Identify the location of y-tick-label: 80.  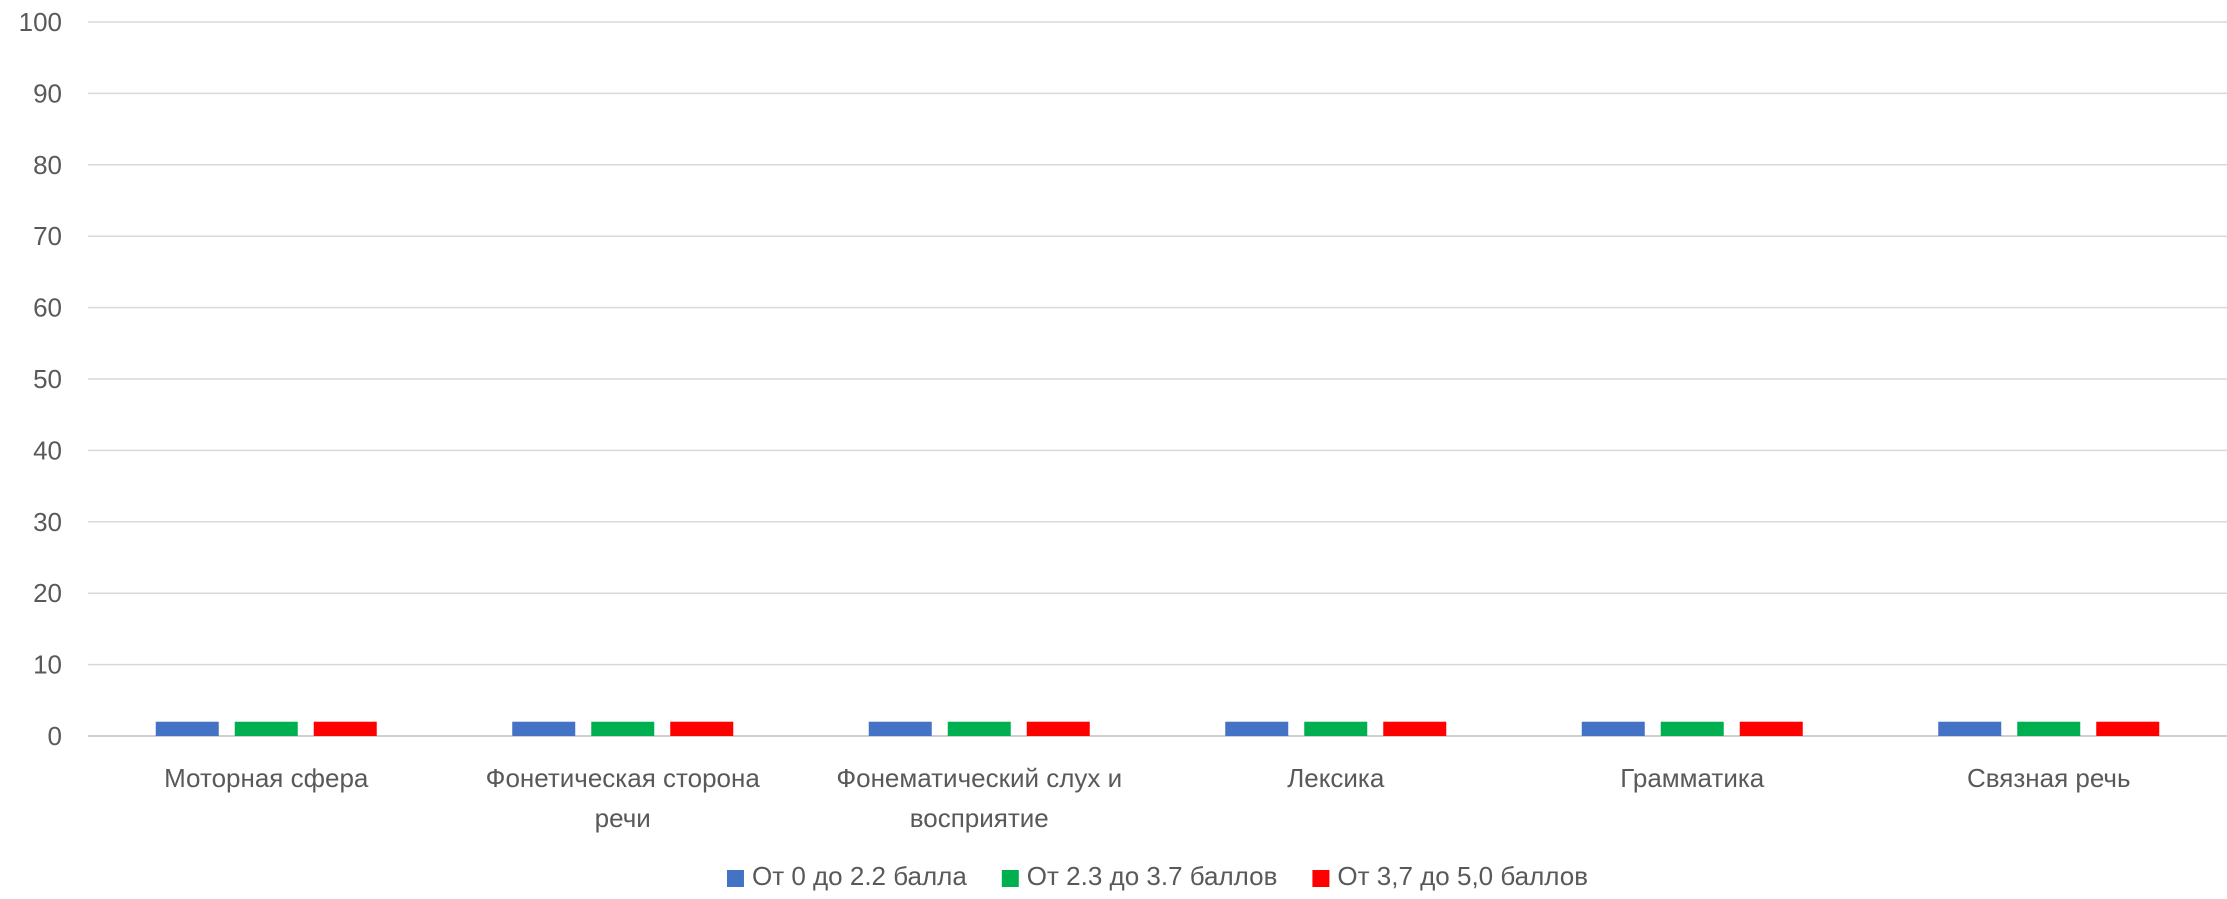
(47, 165).